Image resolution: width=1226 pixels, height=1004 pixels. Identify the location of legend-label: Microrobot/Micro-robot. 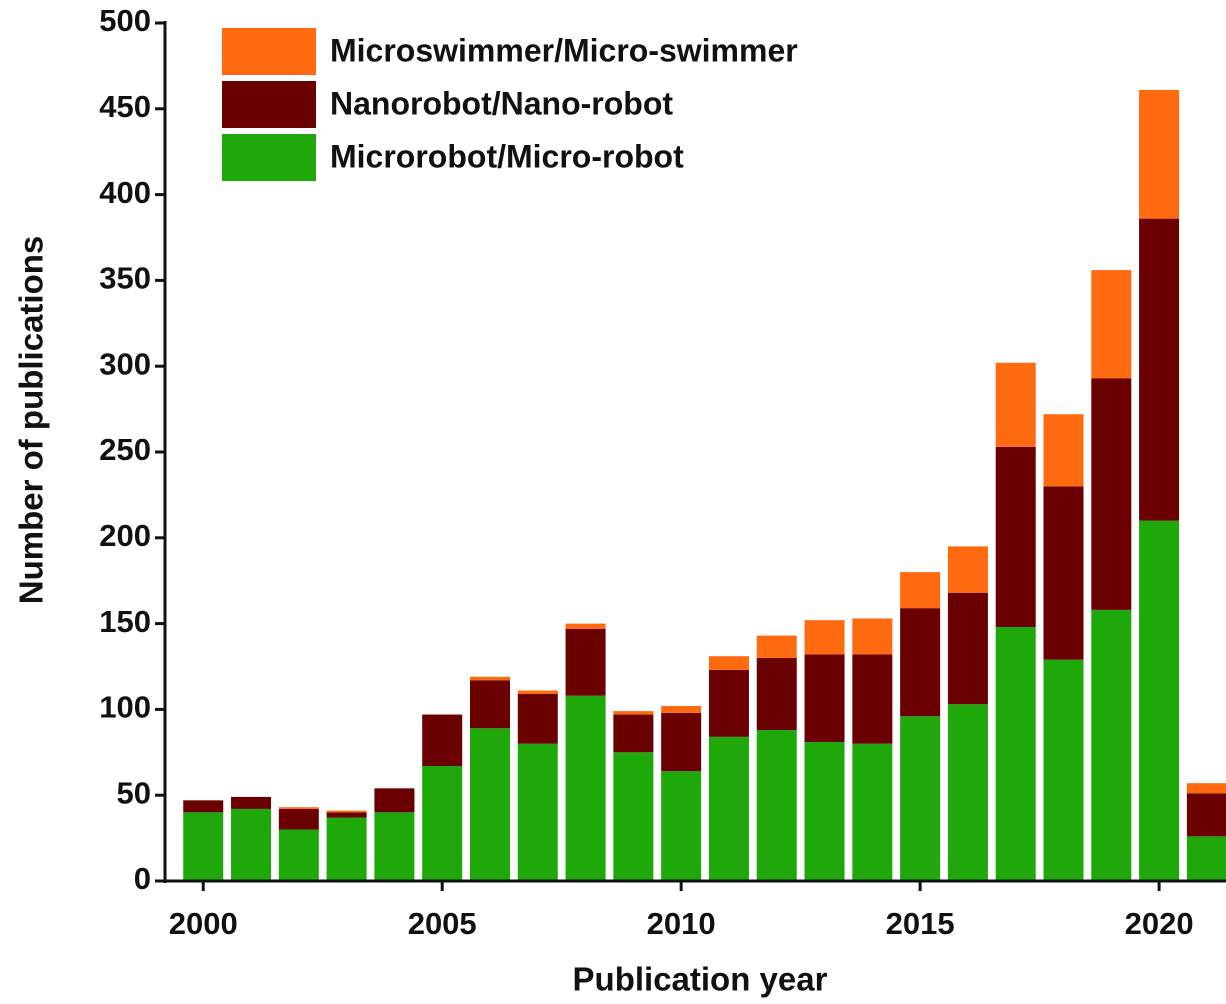
(507, 156).